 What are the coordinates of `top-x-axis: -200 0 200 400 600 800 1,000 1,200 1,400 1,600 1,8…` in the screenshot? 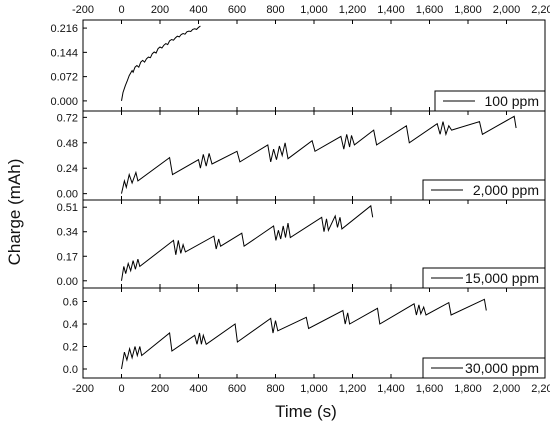 It's located at (311, 10).